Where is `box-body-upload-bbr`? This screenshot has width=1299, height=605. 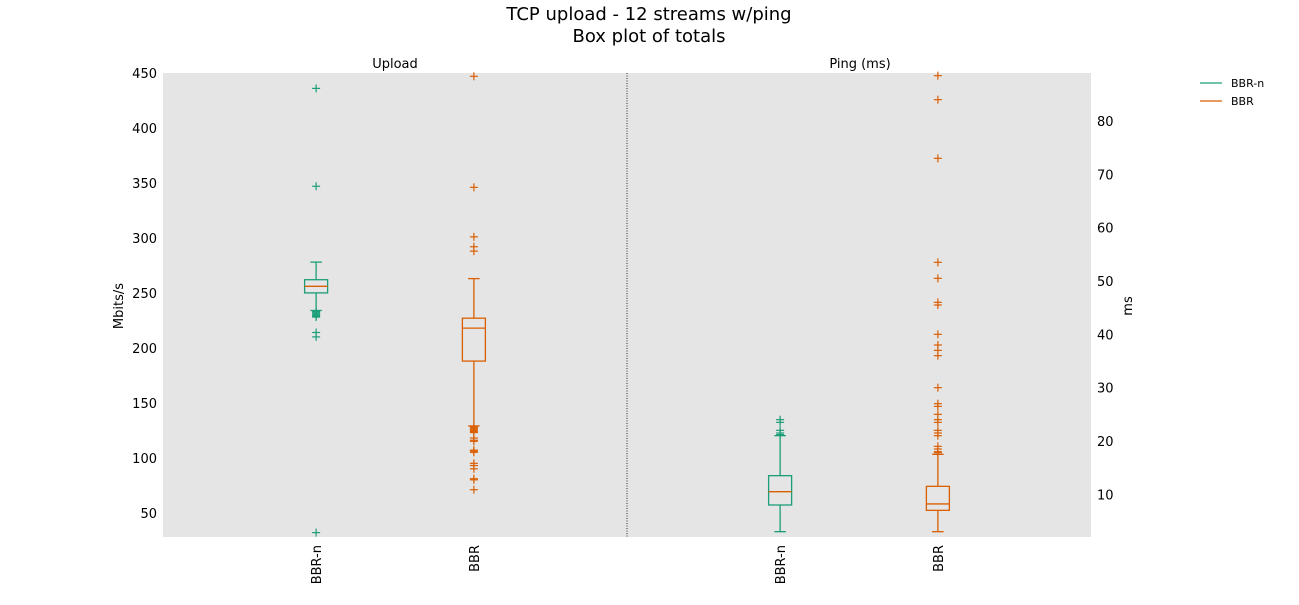
box-body-upload-bbr is located at coordinates (474, 339).